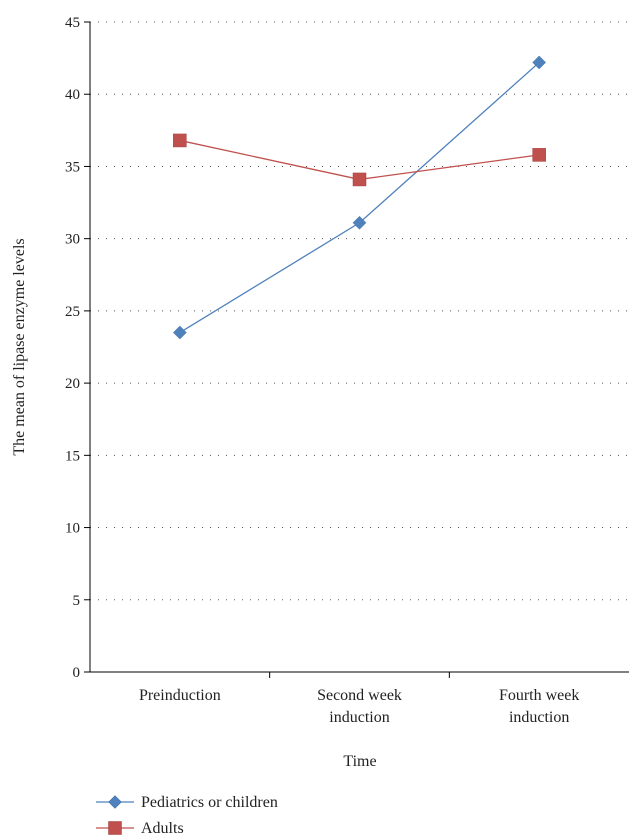  What do you see at coordinates (77, 601) in the screenshot?
I see `y-tick-label: 5` at bounding box center [77, 601].